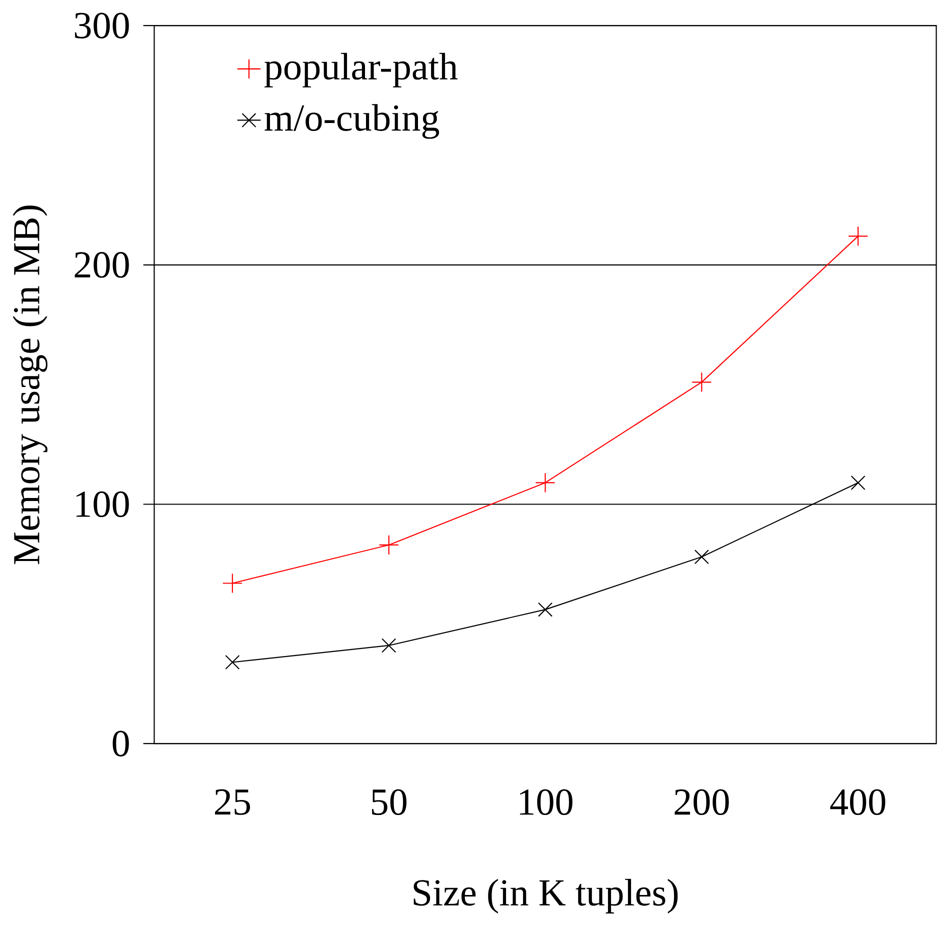  What do you see at coordinates (389, 802) in the screenshot?
I see `x-tick-label: 50` at bounding box center [389, 802].